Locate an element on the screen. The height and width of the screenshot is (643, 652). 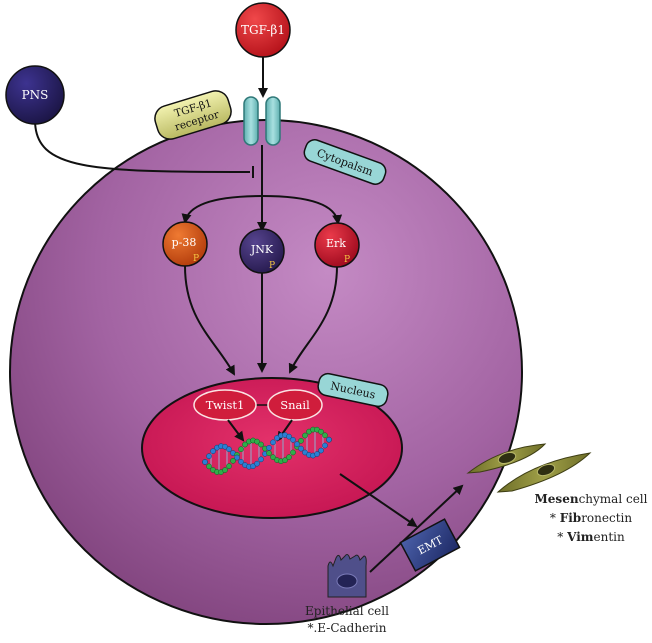
dna-helix is located at coordinates (267, 450).